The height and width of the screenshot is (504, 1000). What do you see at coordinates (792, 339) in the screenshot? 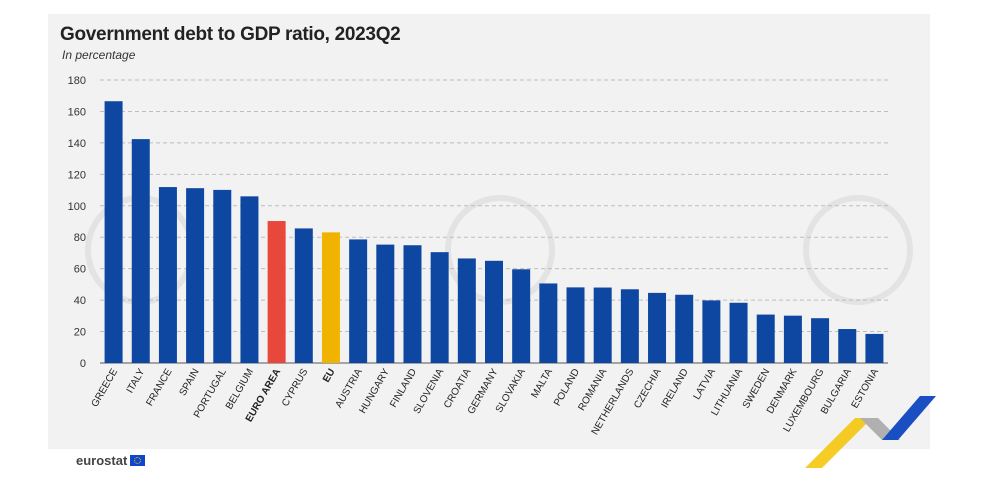
I see `bar-denmark` at bounding box center [792, 339].